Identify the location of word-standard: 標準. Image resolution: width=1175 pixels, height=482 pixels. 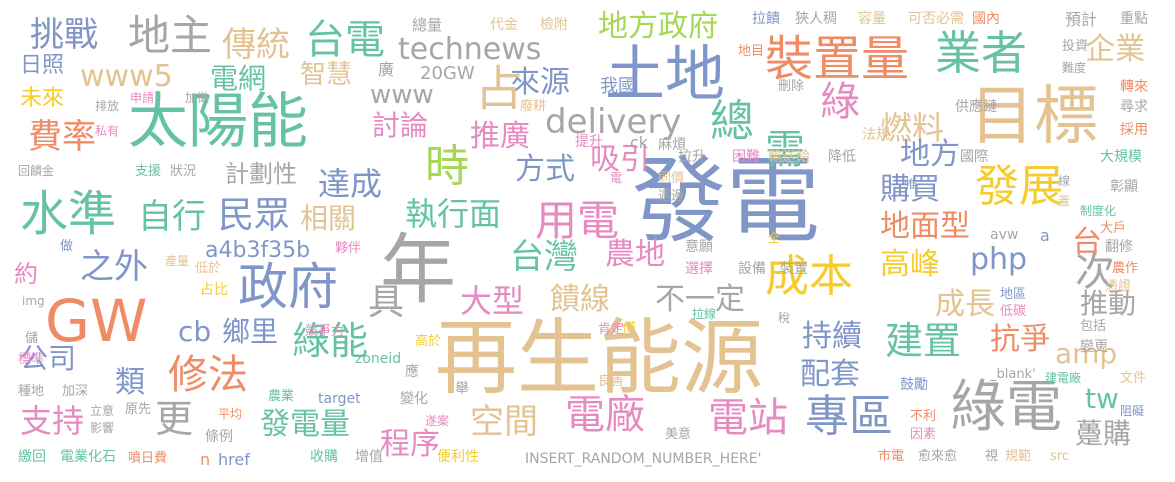
(31, 359).